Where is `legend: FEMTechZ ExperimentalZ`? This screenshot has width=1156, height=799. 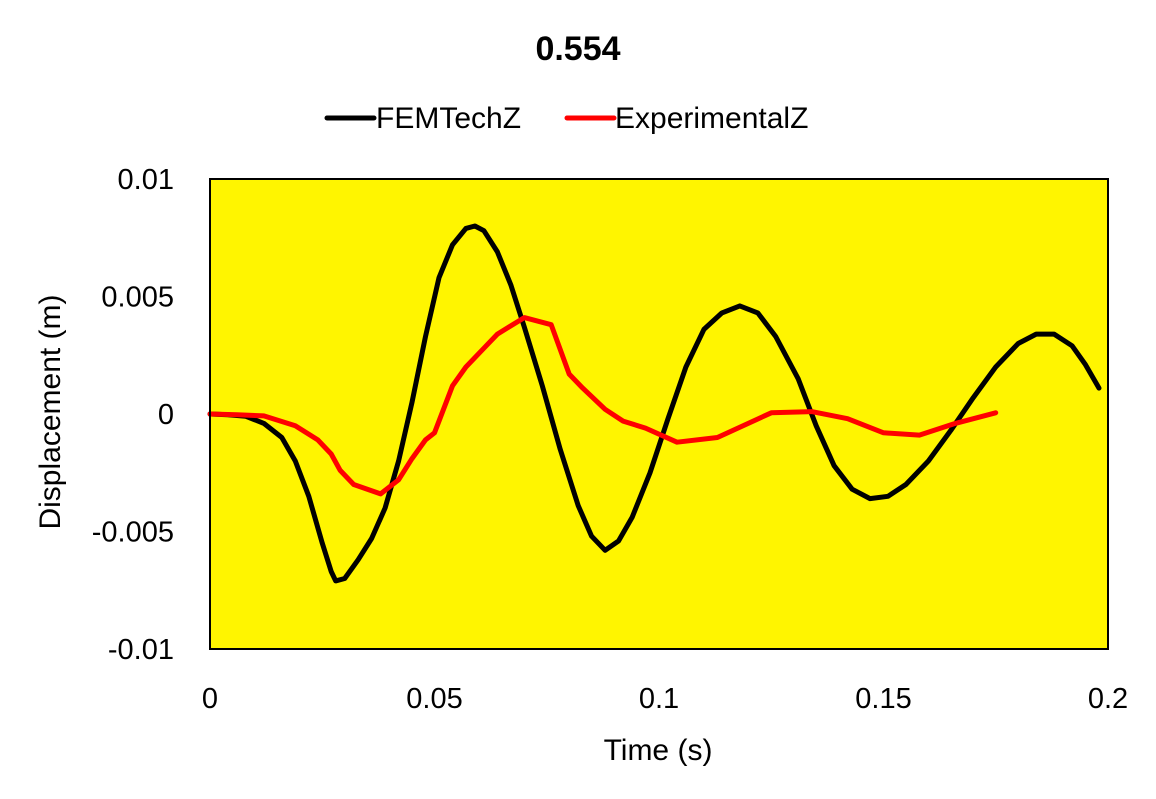
legend: FEMTechZ ExperimentalZ is located at coordinates (566, 118).